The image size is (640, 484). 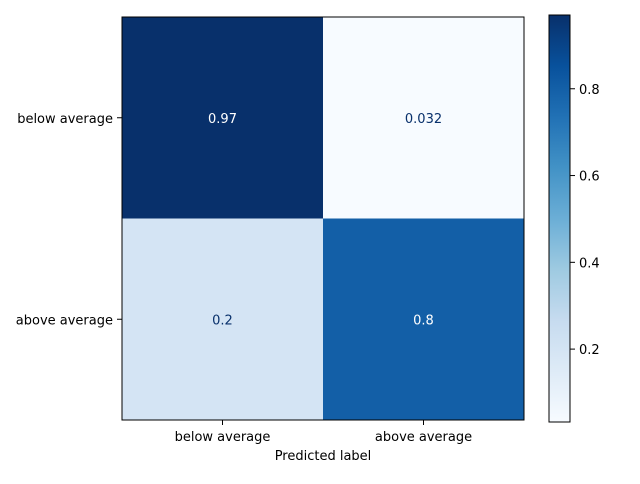 I want to click on cell-value-label: 0.8, so click(x=423, y=320).